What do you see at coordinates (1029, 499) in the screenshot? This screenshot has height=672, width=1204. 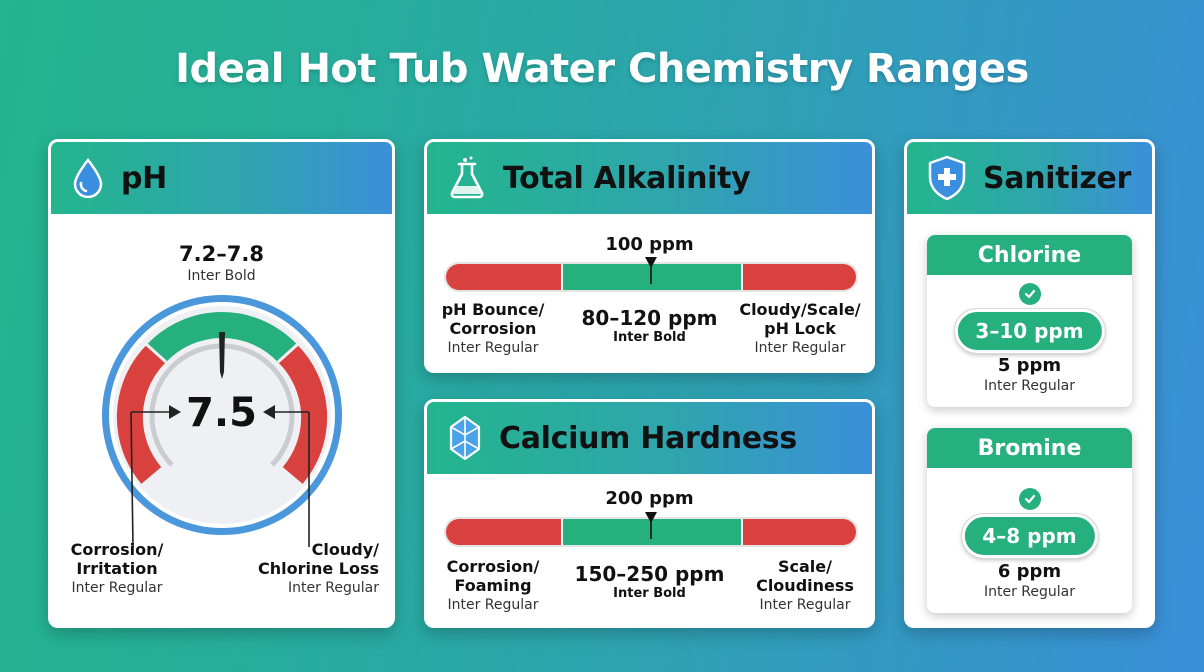 I see `bromine-check-icon` at bounding box center [1029, 499].